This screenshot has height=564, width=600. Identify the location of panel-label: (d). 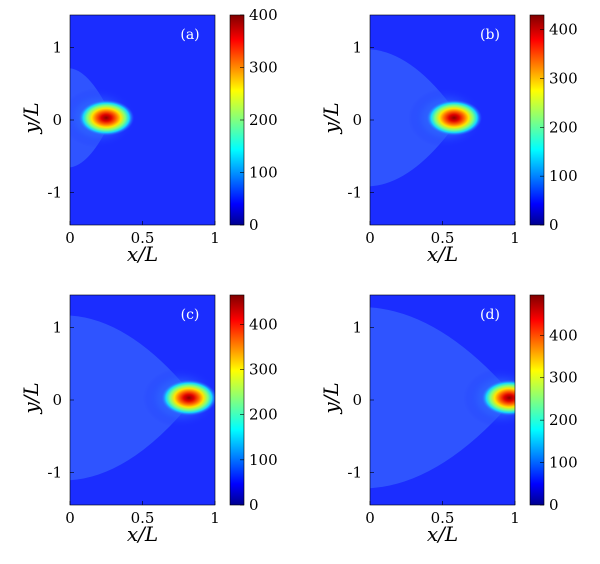
(490, 315).